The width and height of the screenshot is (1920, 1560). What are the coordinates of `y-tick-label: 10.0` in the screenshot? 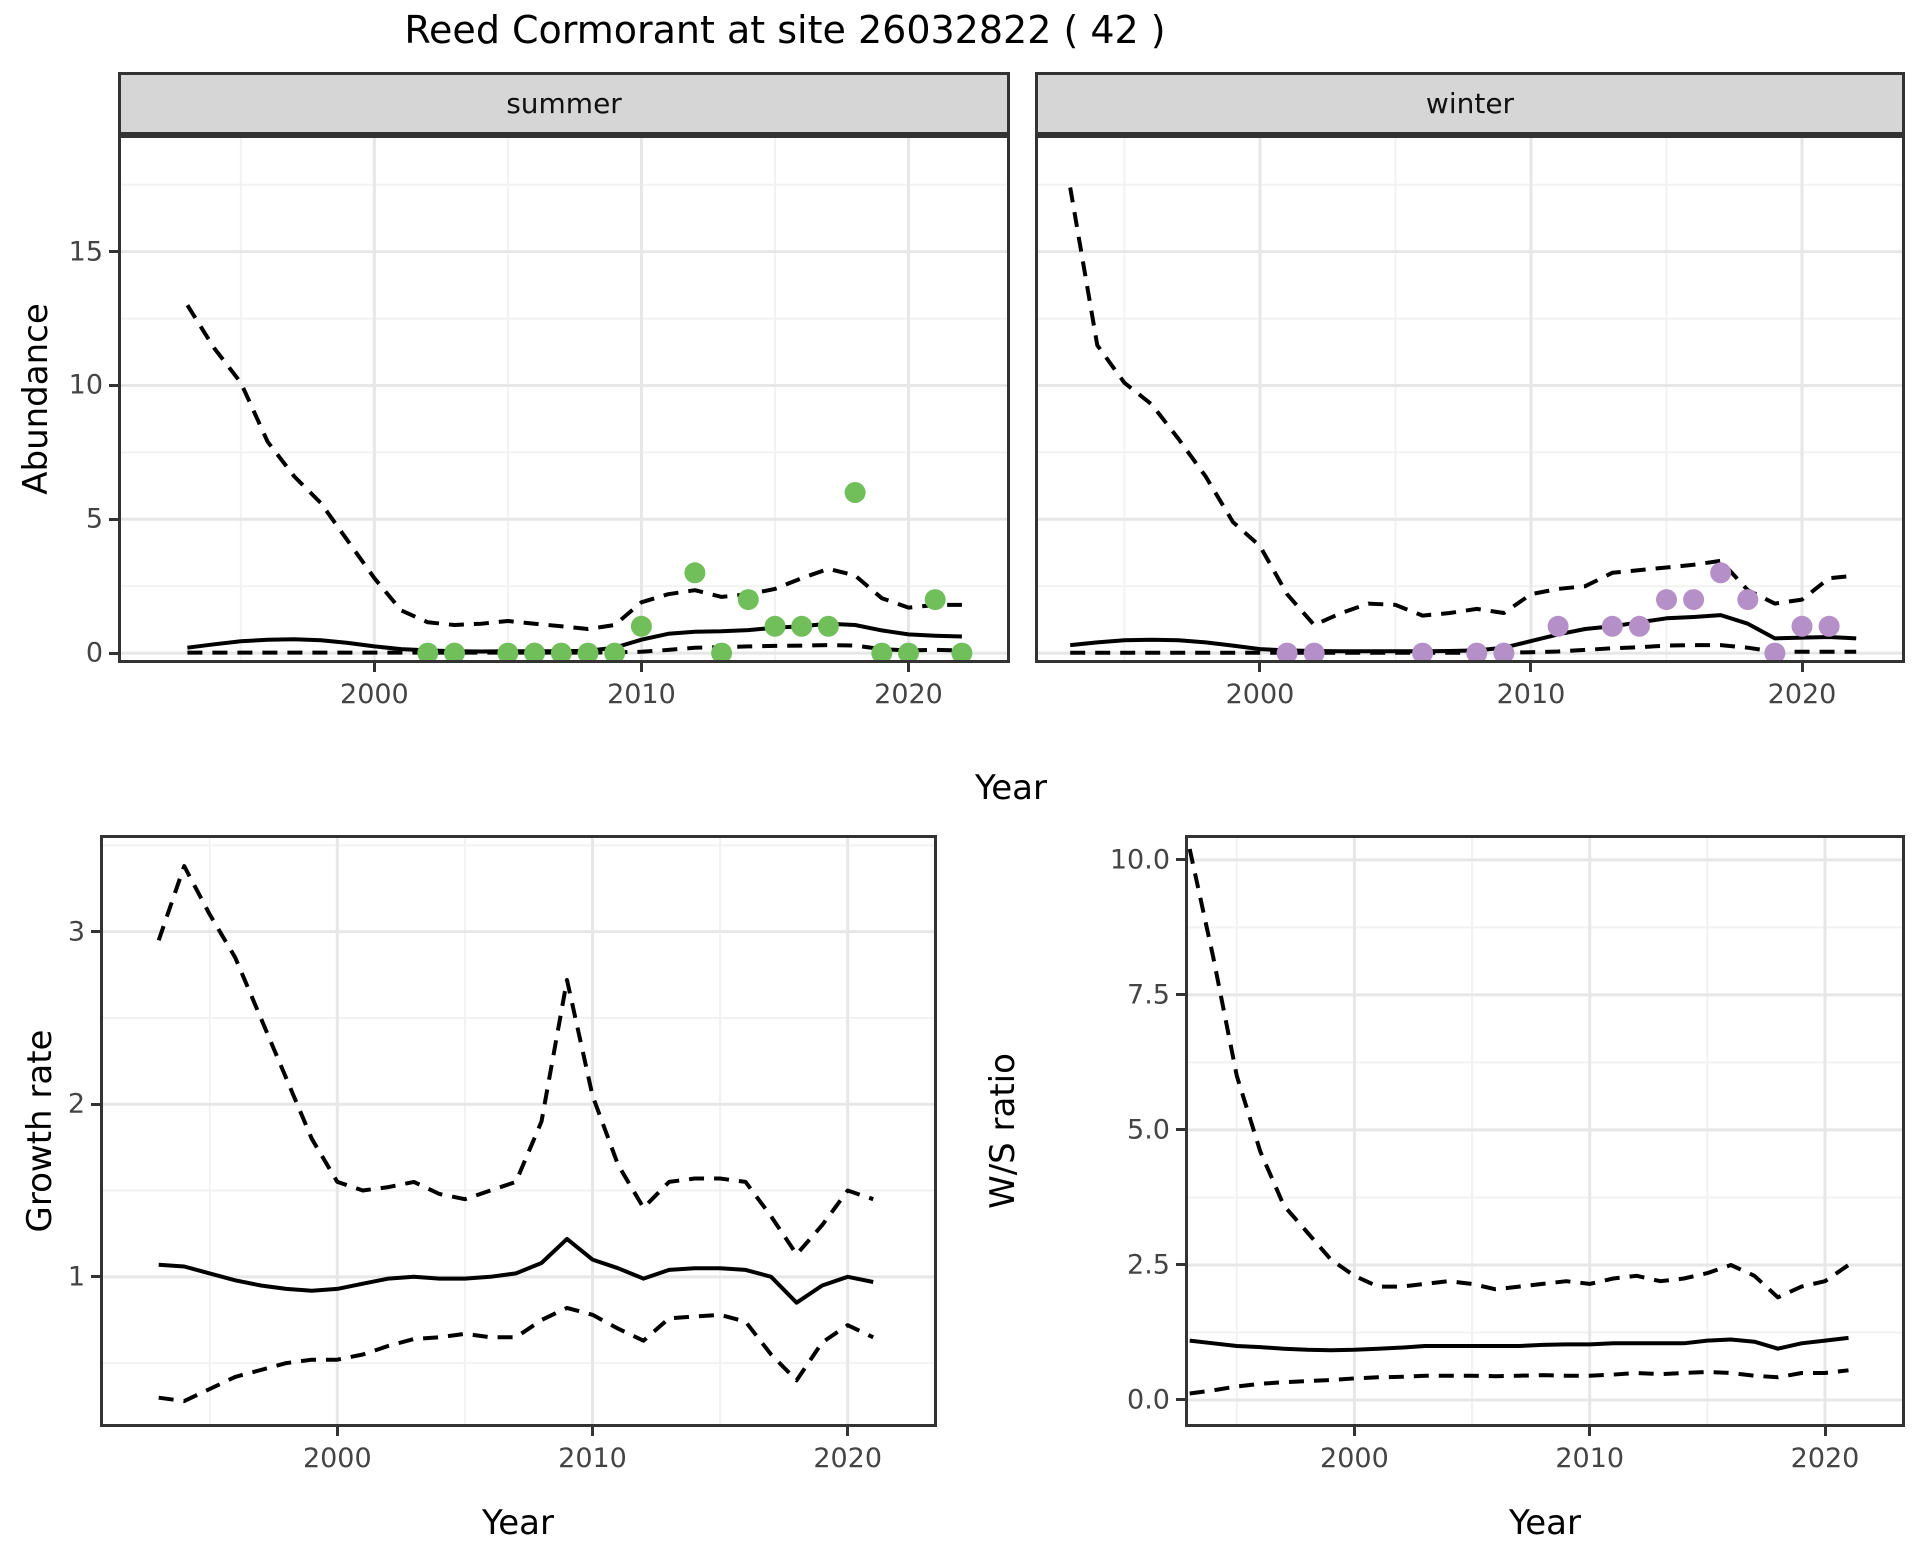 It's located at (1139, 860).